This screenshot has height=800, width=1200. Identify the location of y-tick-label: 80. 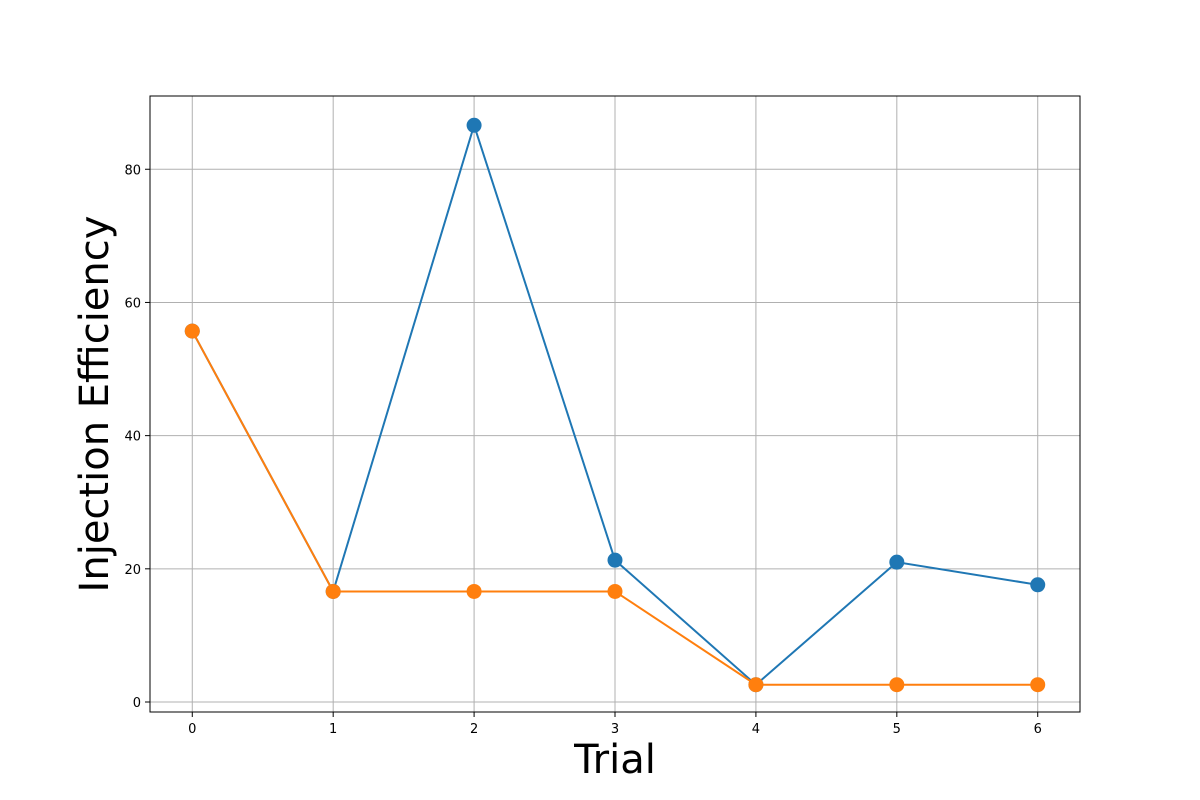
(132, 170).